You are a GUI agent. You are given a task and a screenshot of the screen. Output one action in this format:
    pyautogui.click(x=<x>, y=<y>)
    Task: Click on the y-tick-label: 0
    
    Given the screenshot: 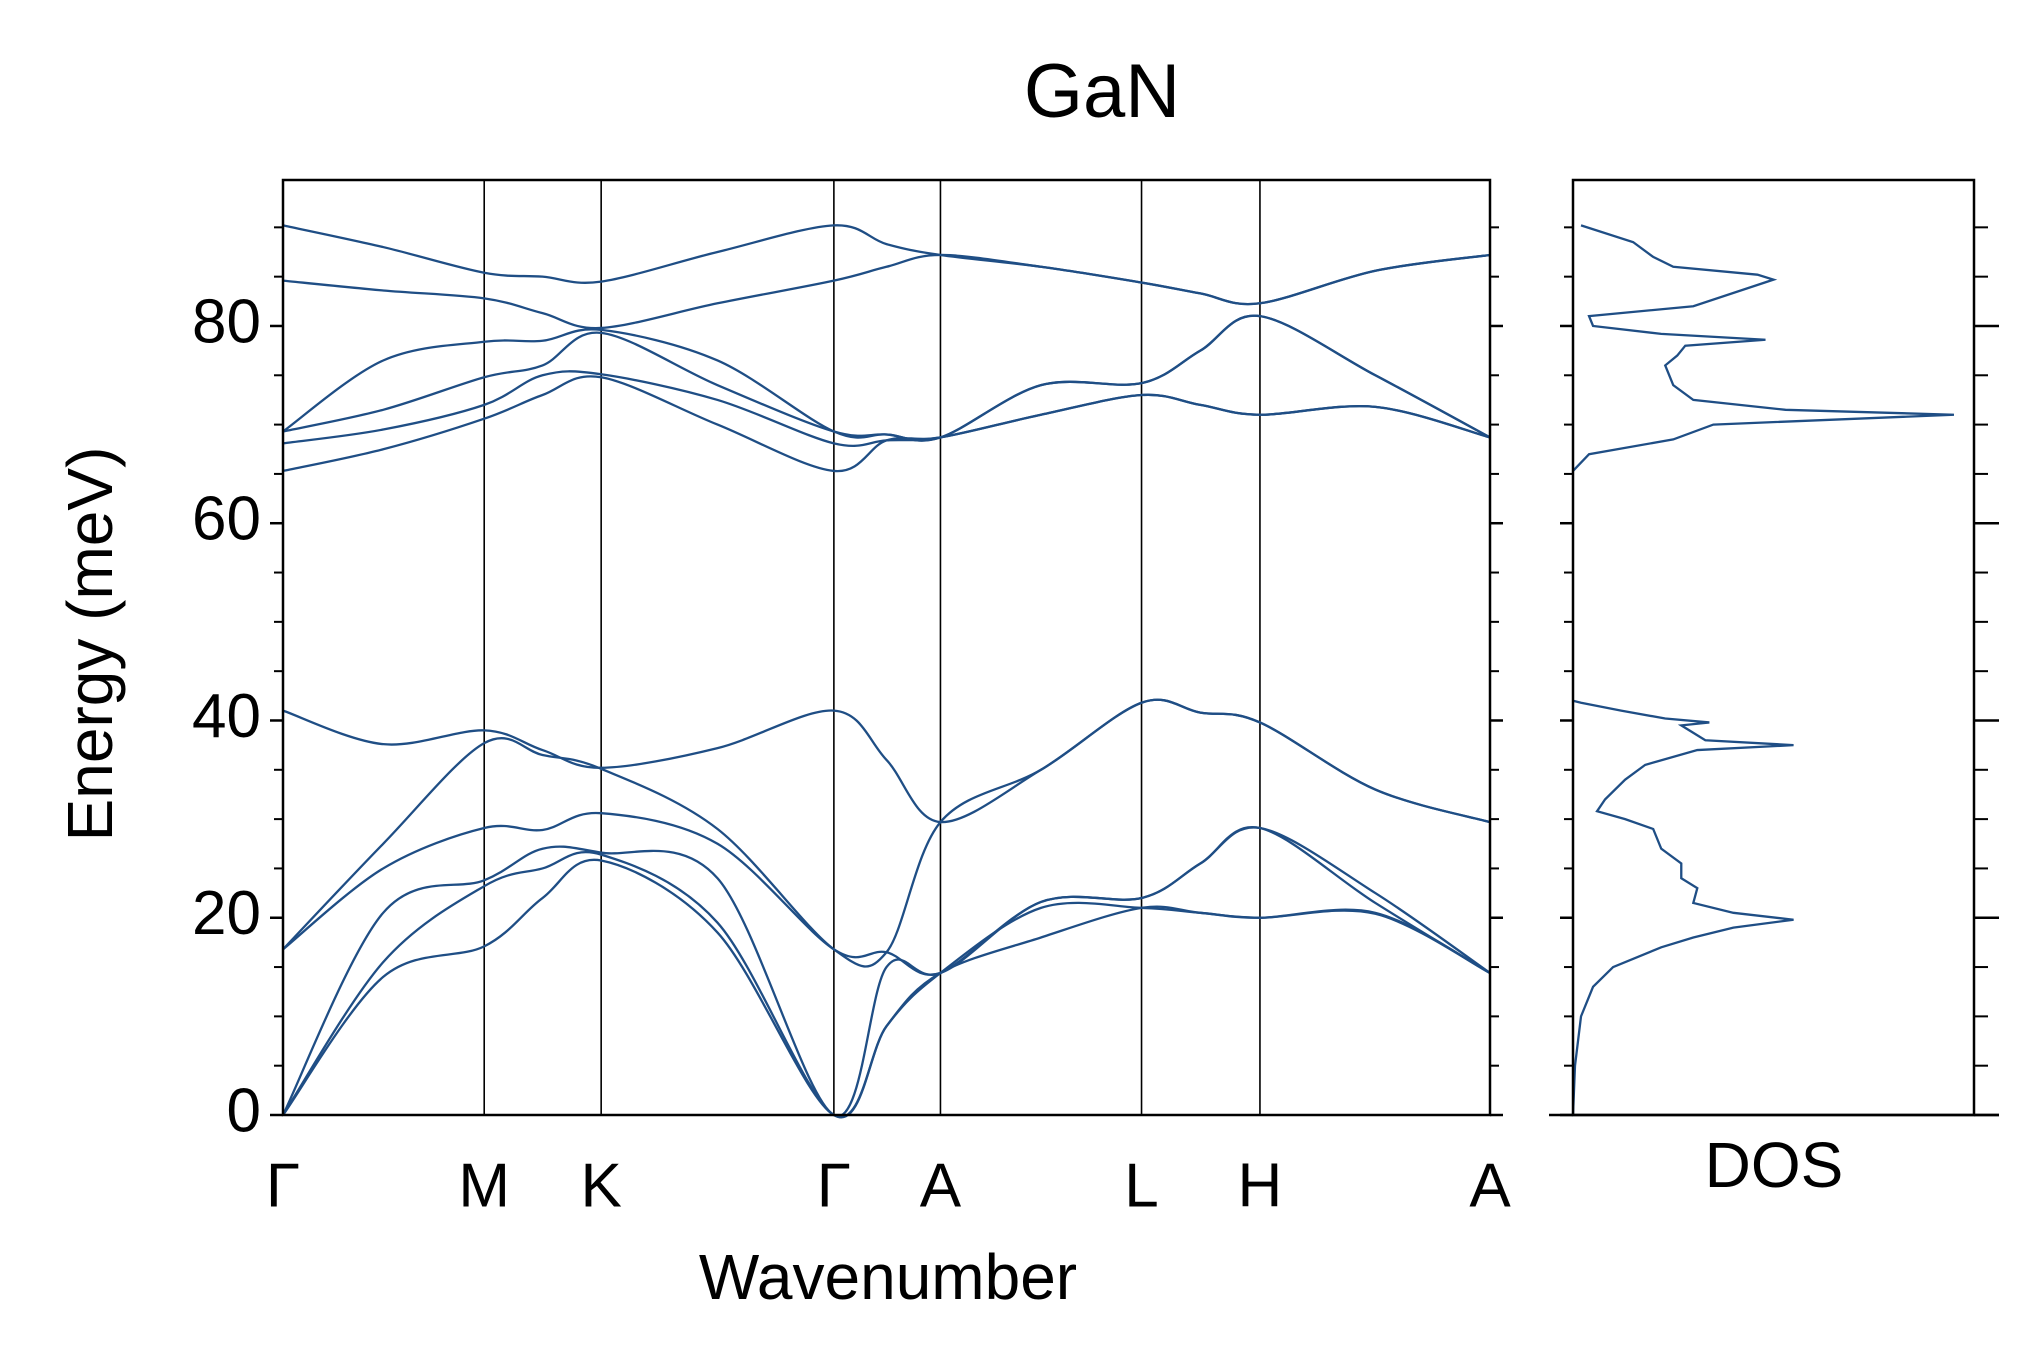 What is the action you would take?
    pyautogui.click(x=244, y=1110)
    